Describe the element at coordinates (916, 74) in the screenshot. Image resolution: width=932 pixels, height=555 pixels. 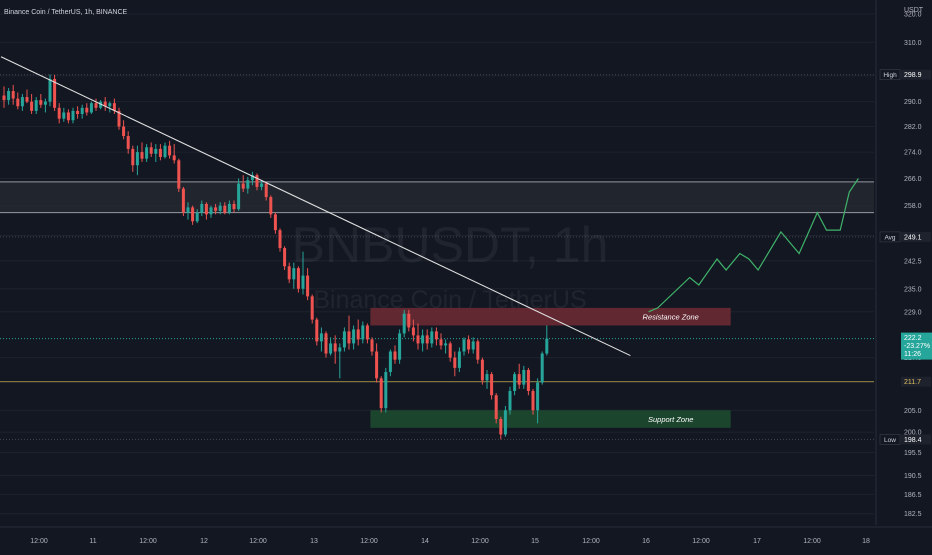
I see `price-label-value-box` at that location.